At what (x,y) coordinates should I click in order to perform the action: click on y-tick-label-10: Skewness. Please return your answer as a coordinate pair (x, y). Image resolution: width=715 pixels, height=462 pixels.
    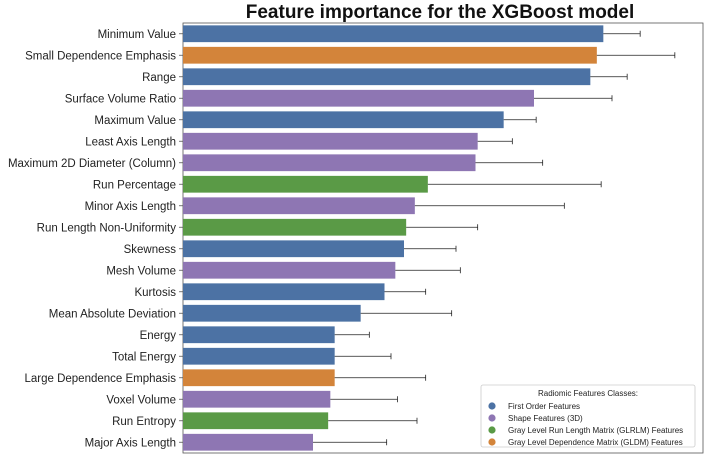
    Looking at the image, I should click on (150, 250).